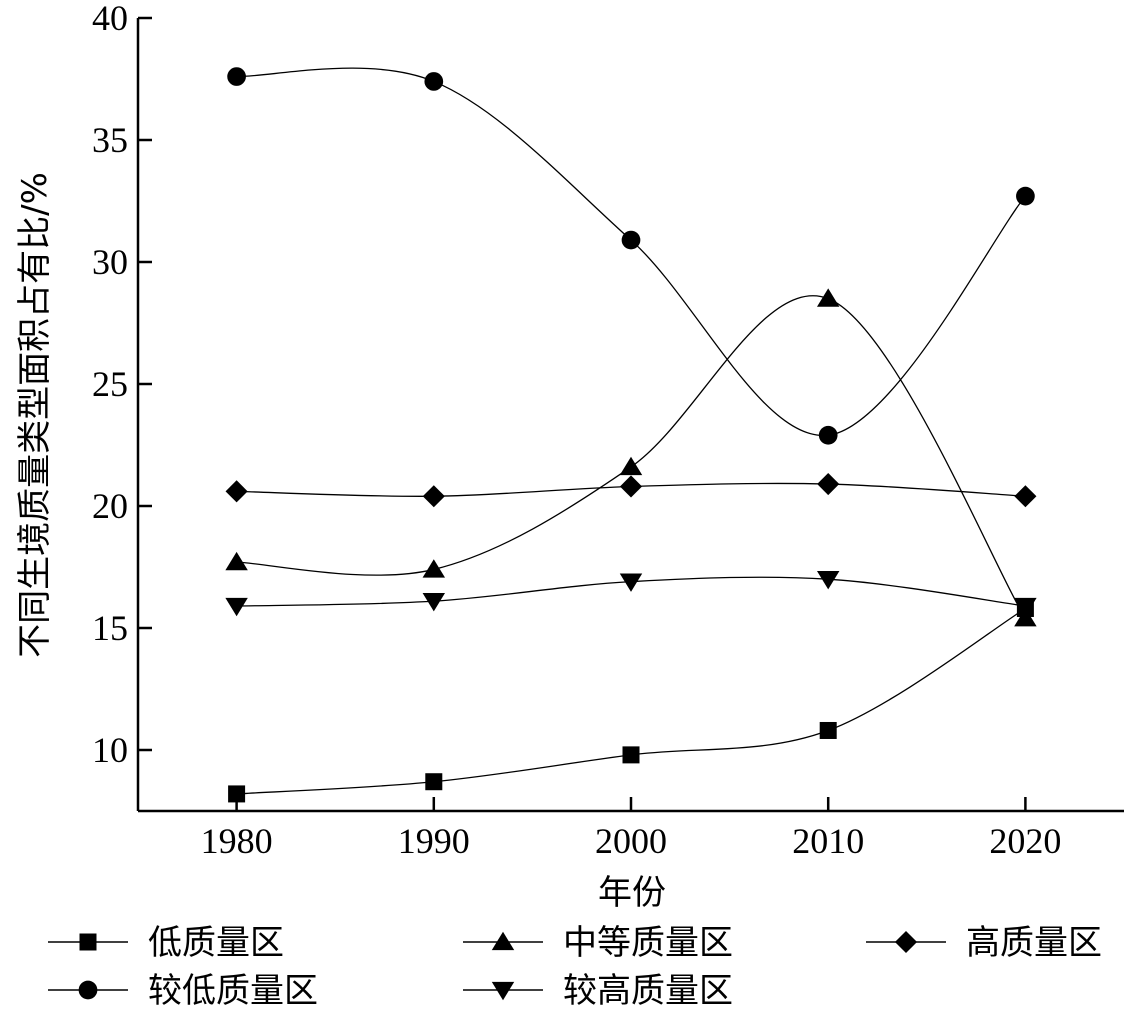 This screenshot has width=1144, height=1013. What do you see at coordinates (233, 991) in the screenshot?
I see `legend-label: 较低质量区` at bounding box center [233, 991].